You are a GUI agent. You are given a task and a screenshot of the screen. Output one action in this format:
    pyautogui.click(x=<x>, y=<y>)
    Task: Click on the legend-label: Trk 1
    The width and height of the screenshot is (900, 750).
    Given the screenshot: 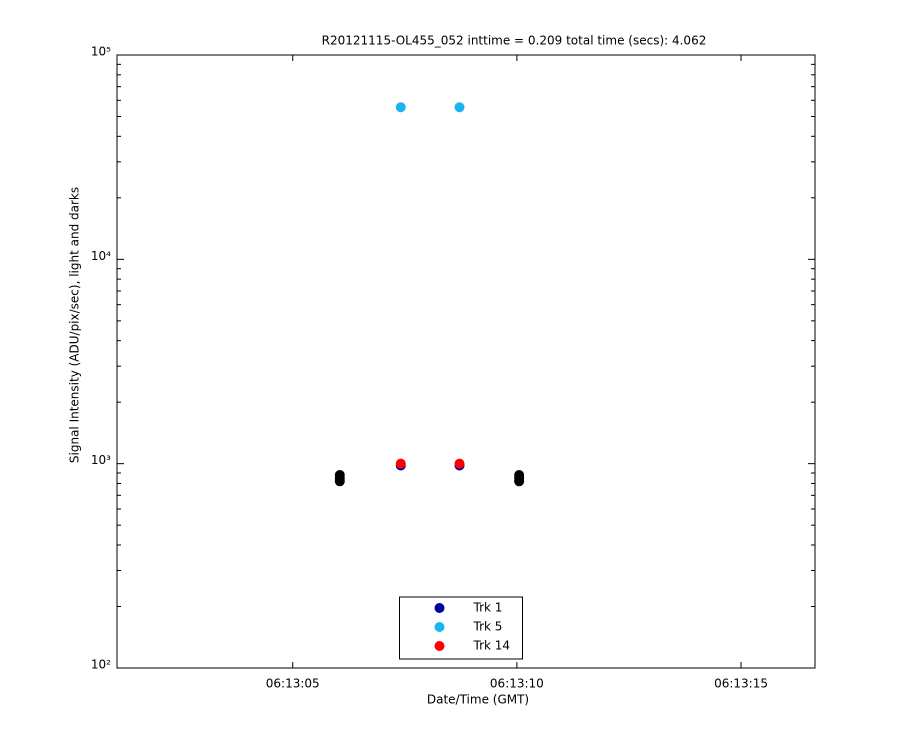 What is the action you would take?
    pyautogui.click(x=488, y=608)
    